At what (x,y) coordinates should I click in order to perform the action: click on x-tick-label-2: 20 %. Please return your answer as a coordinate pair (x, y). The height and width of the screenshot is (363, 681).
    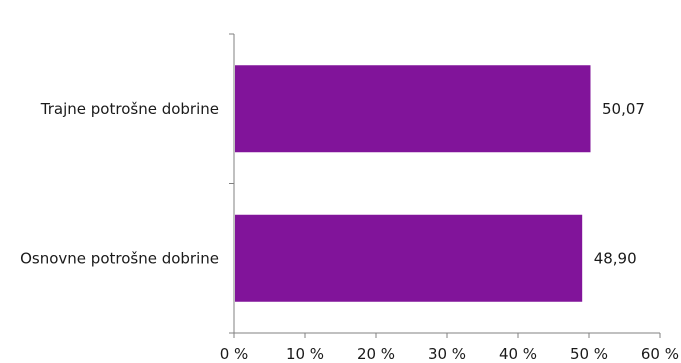
    Looking at the image, I should click on (376, 354).